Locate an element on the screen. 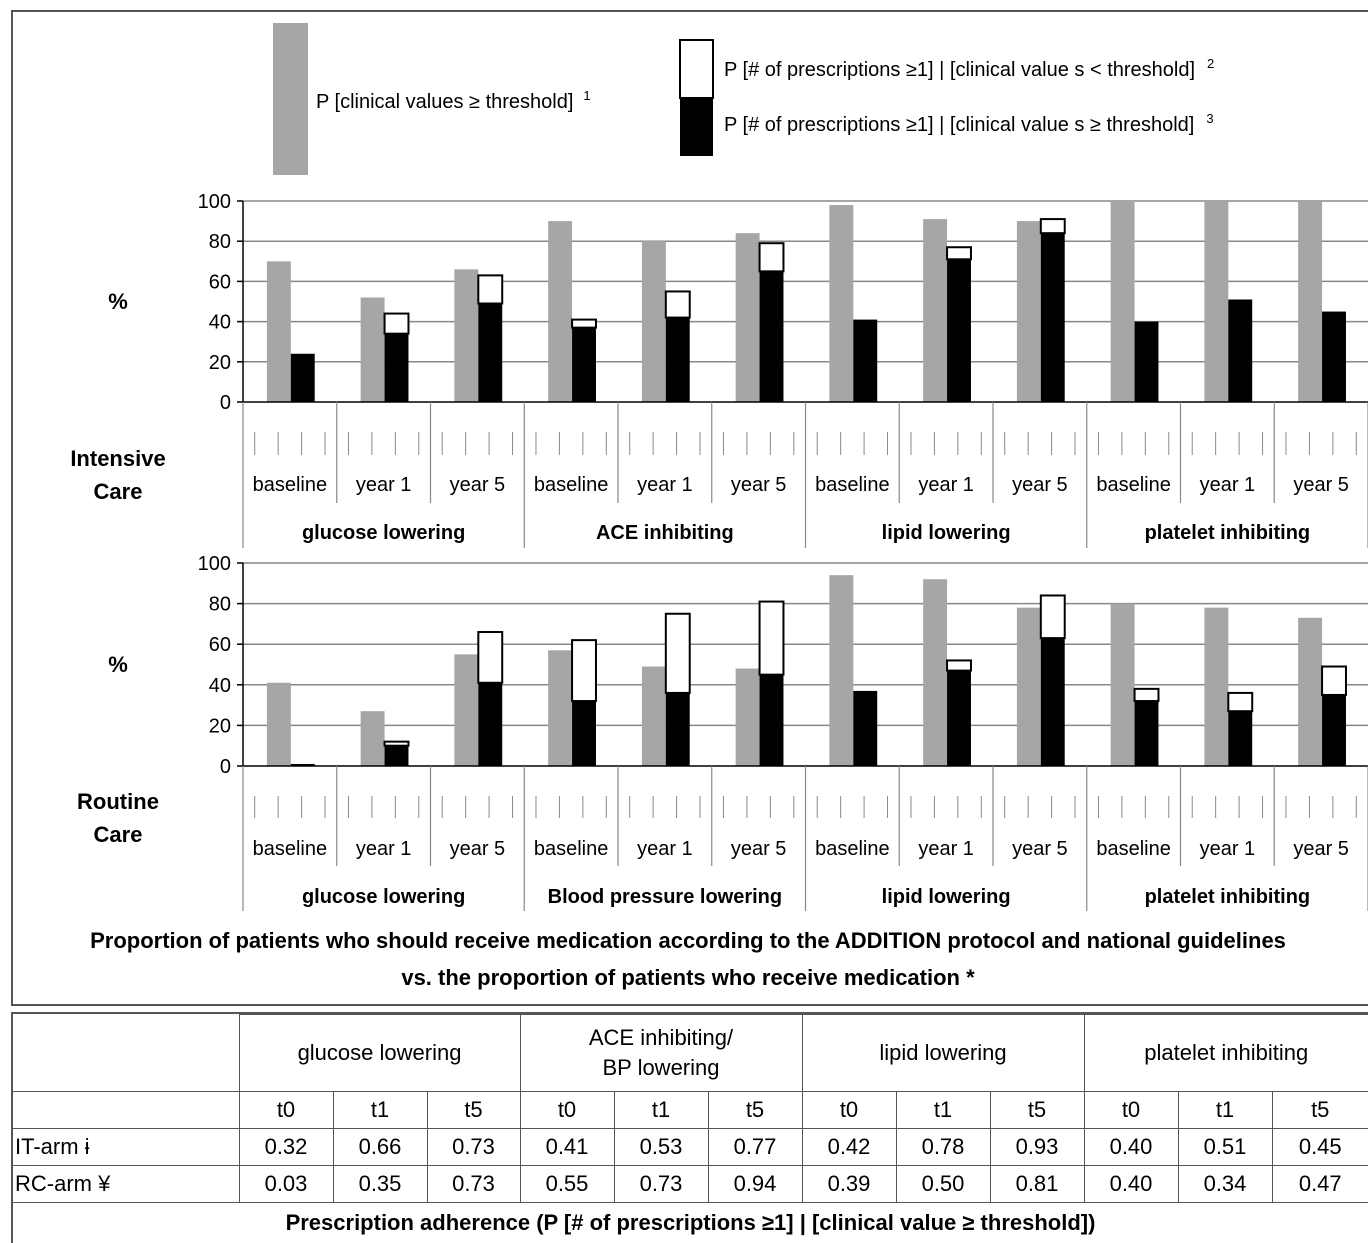 The width and height of the screenshot is (1368, 1243). group-label: lipid lowering is located at coordinates (946, 897).